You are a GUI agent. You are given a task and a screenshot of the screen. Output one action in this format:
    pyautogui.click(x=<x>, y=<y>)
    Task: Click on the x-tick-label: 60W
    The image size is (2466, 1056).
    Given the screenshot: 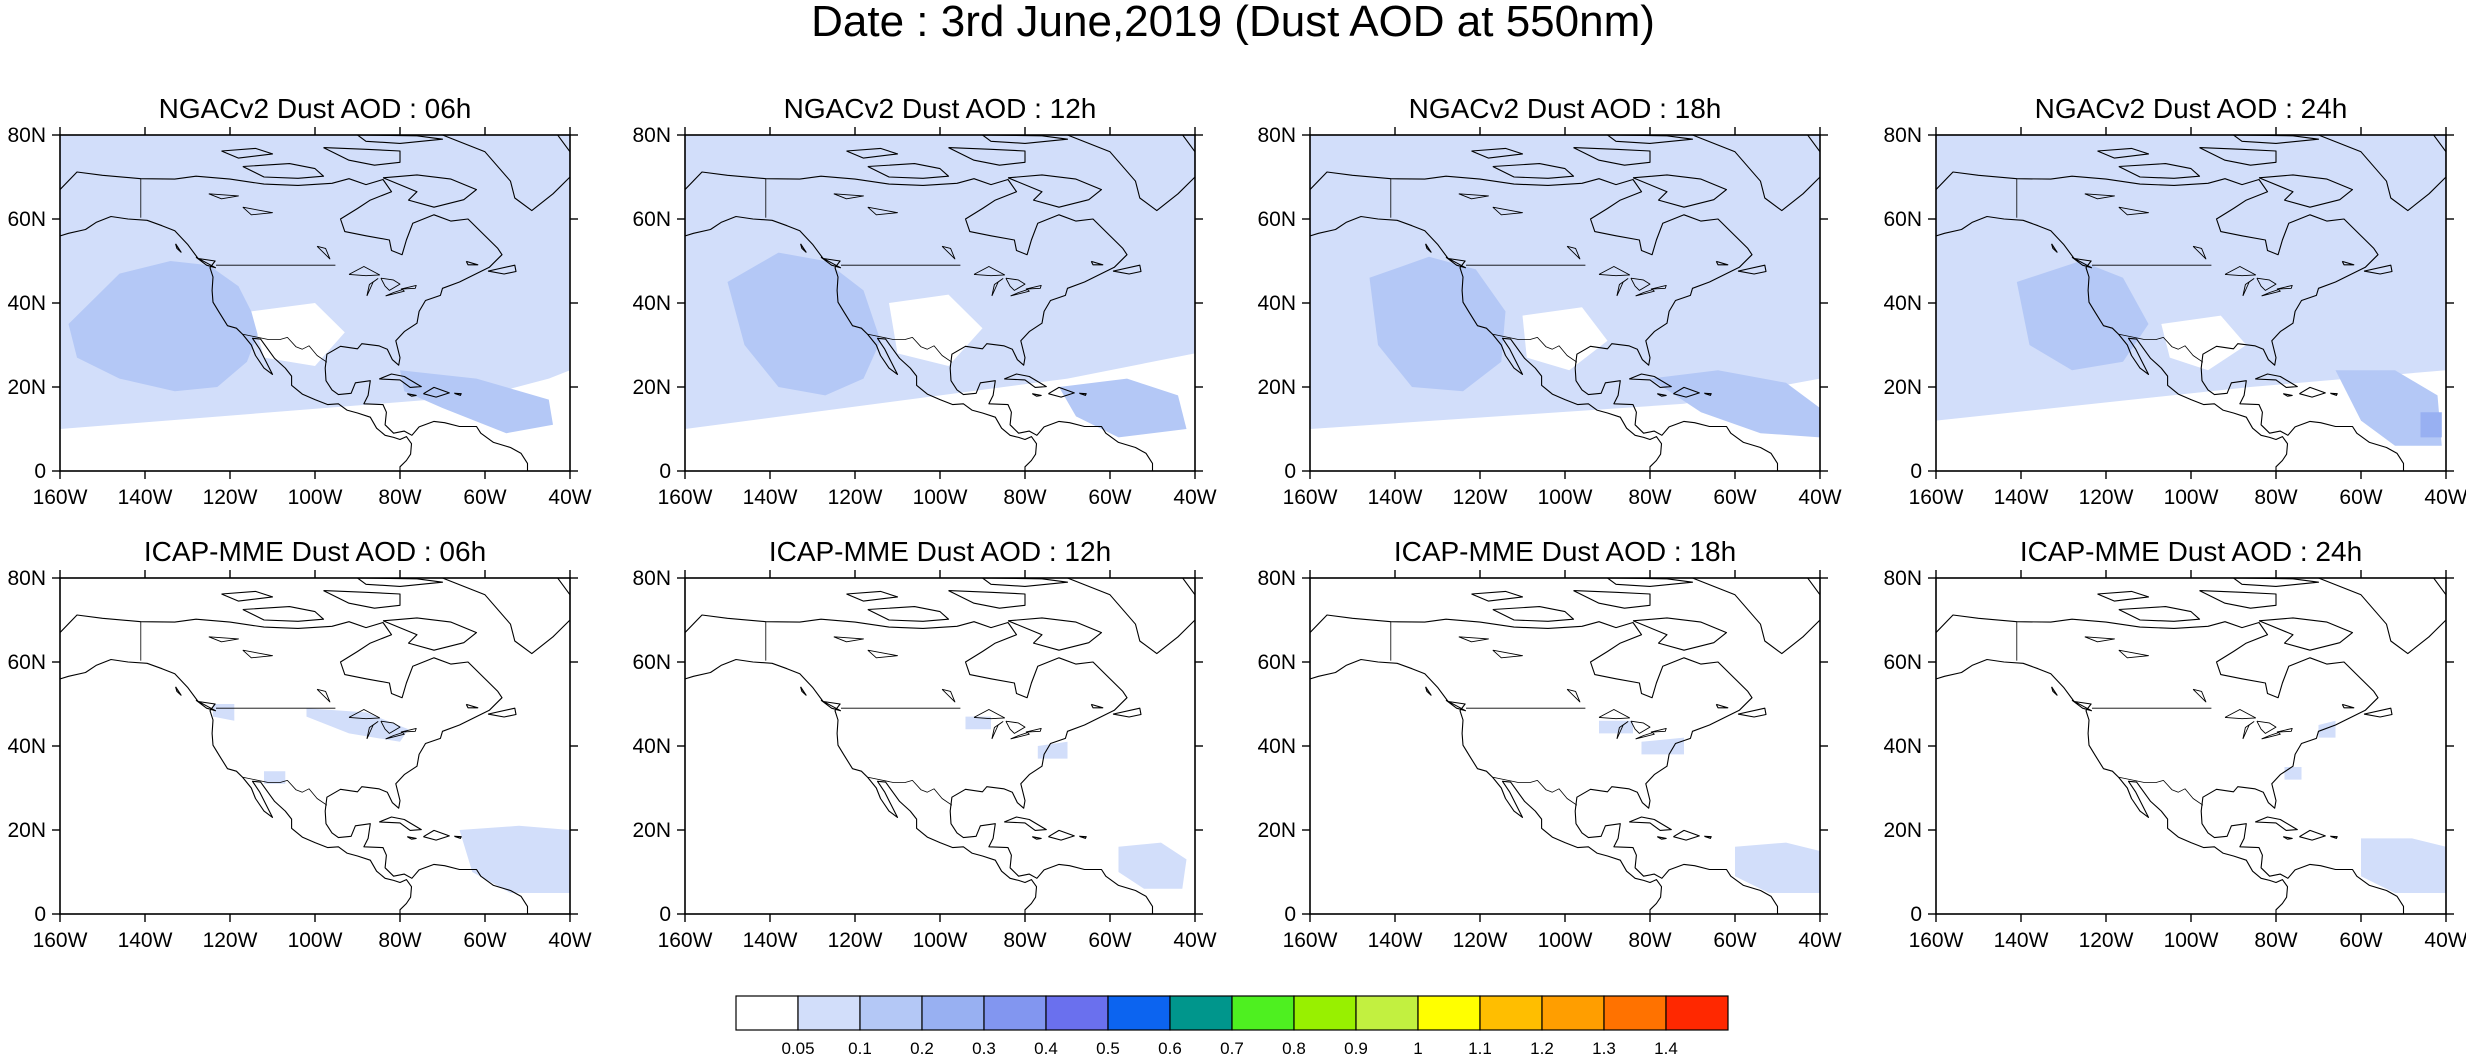 What is the action you would take?
    pyautogui.click(x=1734, y=940)
    